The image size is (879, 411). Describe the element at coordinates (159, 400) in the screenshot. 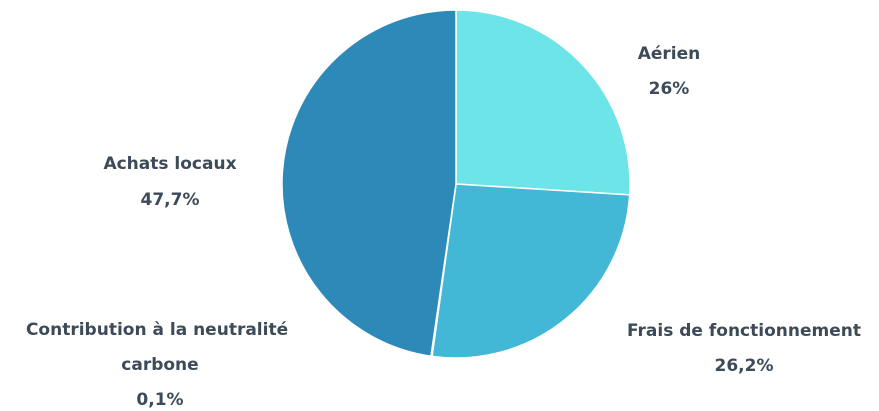

I see `slice-value-contribution: 0,1%` at that location.